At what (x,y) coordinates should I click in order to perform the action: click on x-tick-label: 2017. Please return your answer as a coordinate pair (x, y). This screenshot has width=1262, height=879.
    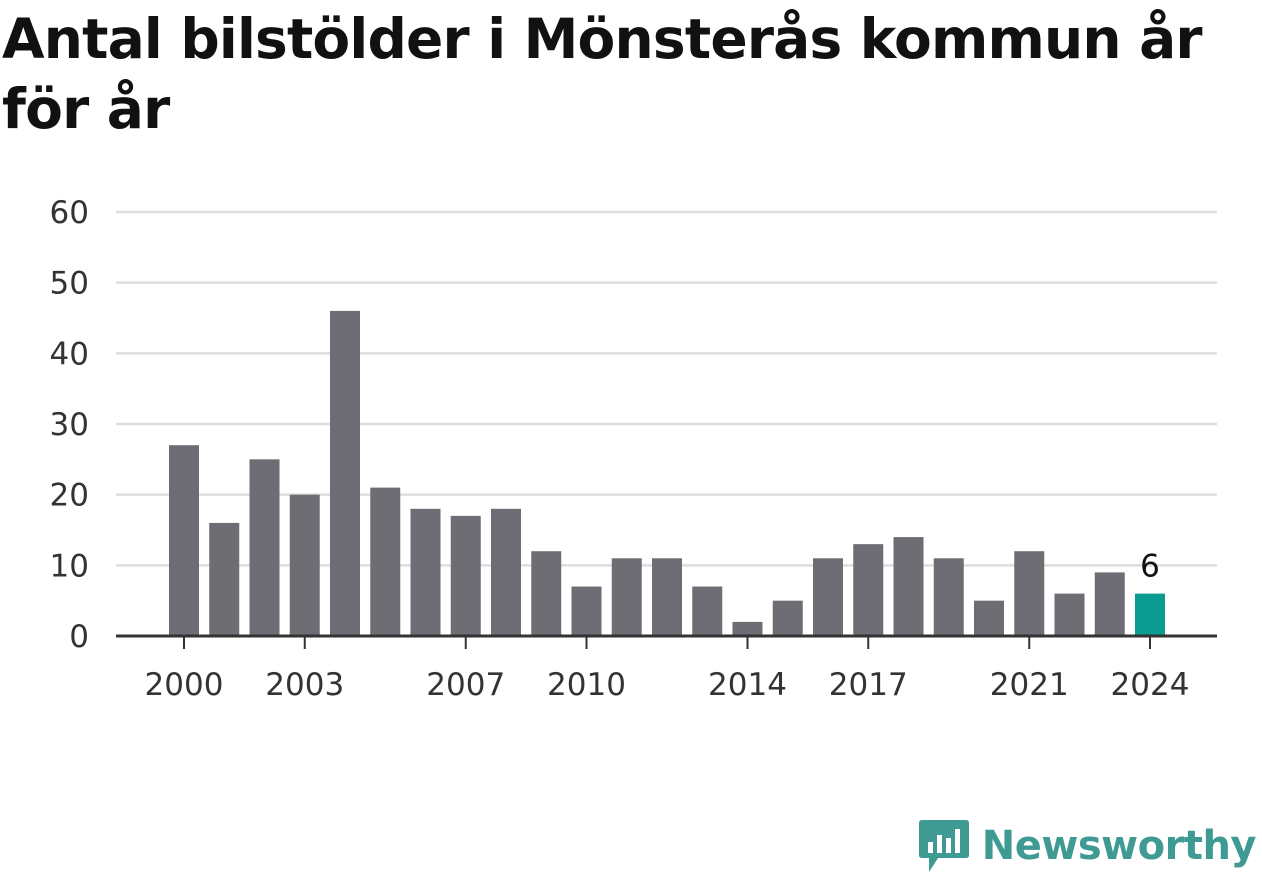
    Looking at the image, I should click on (868, 685).